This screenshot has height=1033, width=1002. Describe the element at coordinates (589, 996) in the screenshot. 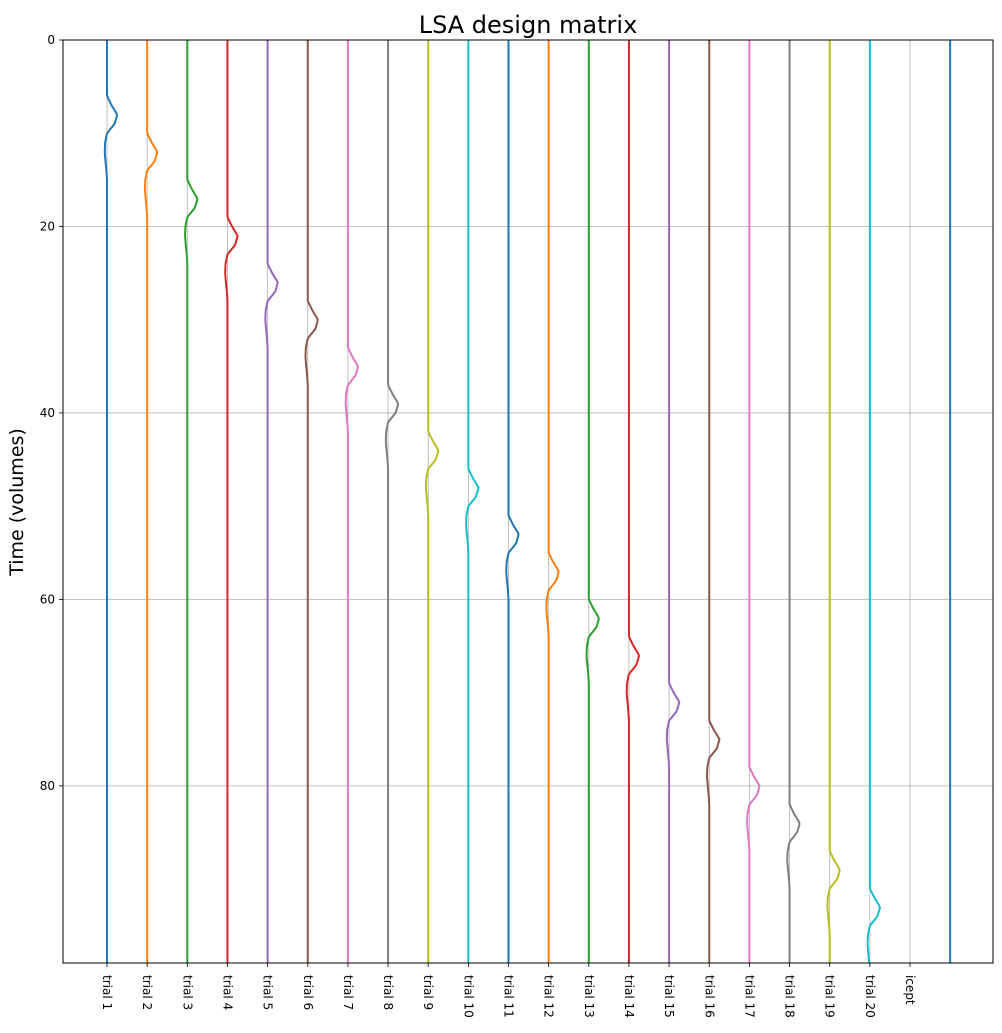

I see `x-tick-label: trial 13` at that location.